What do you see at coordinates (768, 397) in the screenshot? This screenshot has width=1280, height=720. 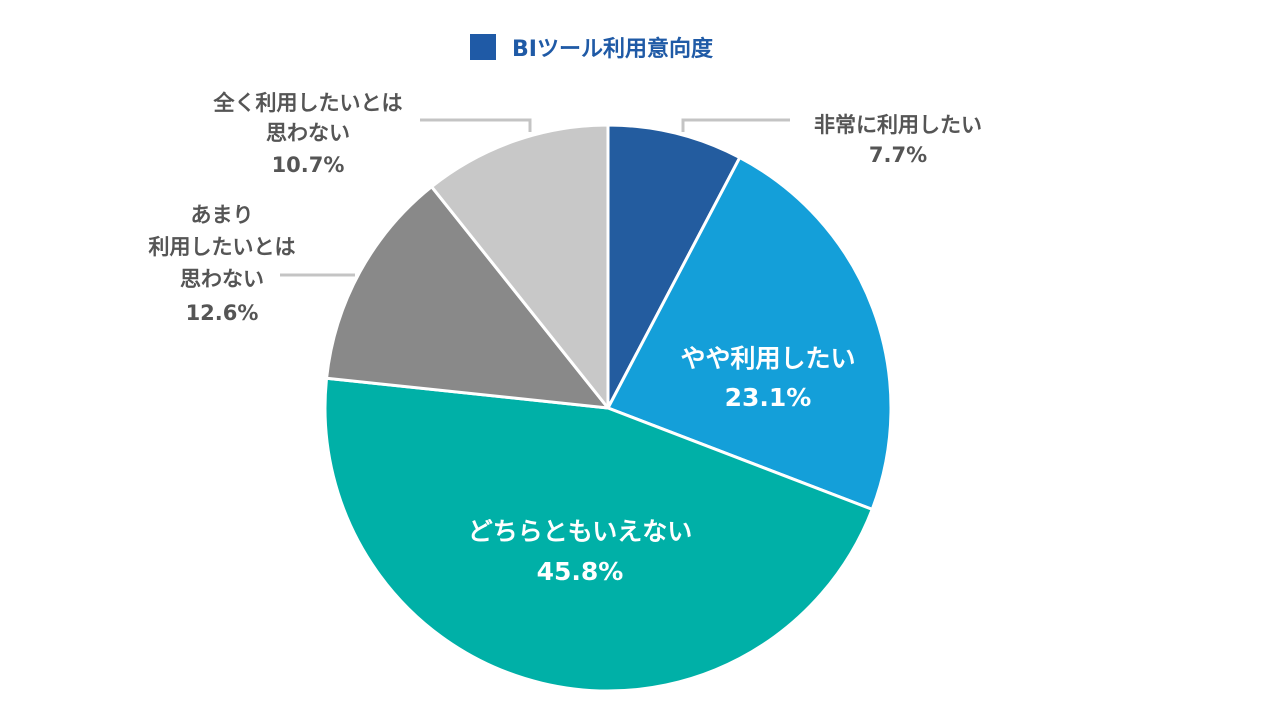 I see `slice-value-somewhat-willing: 23.1%` at bounding box center [768, 397].